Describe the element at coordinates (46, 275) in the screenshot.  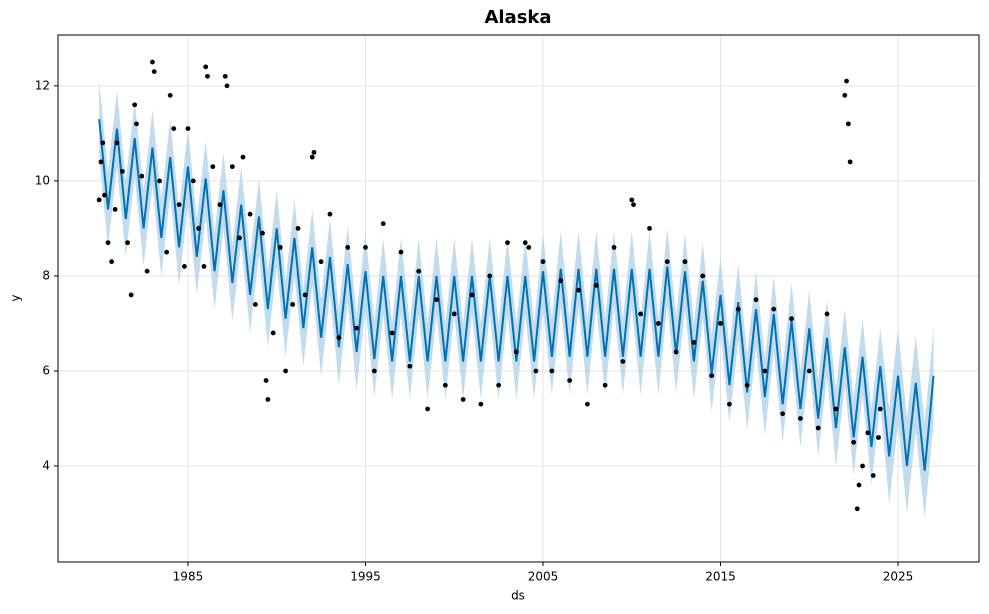
I see `y-tick-label: 8` at that location.